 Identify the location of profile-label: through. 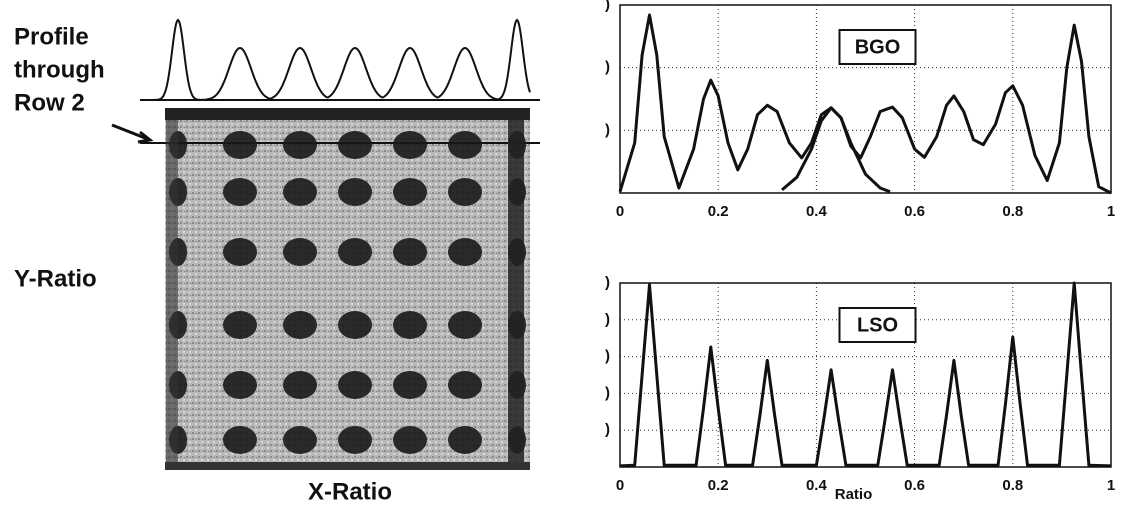
(59, 69).